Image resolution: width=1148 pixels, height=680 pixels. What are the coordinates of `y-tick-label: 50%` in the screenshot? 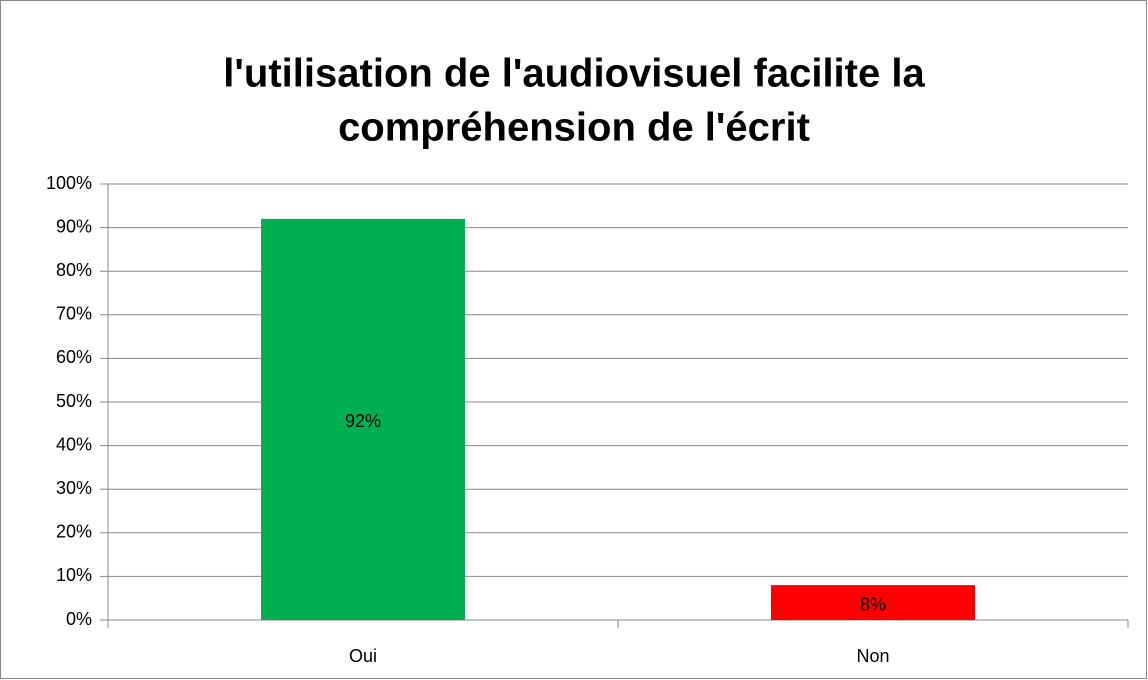 It's located at (74, 401).